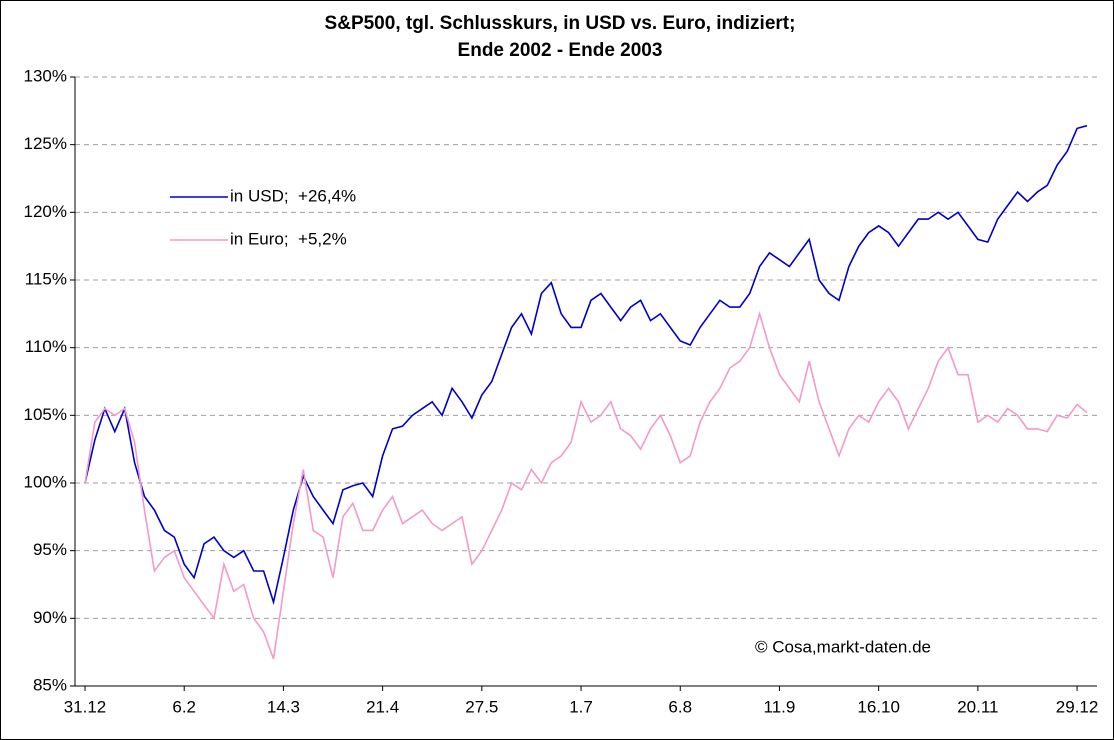 The width and height of the screenshot is (1114, 740). I want to click on x-tick-label: 29.12, so click(1077, 706).